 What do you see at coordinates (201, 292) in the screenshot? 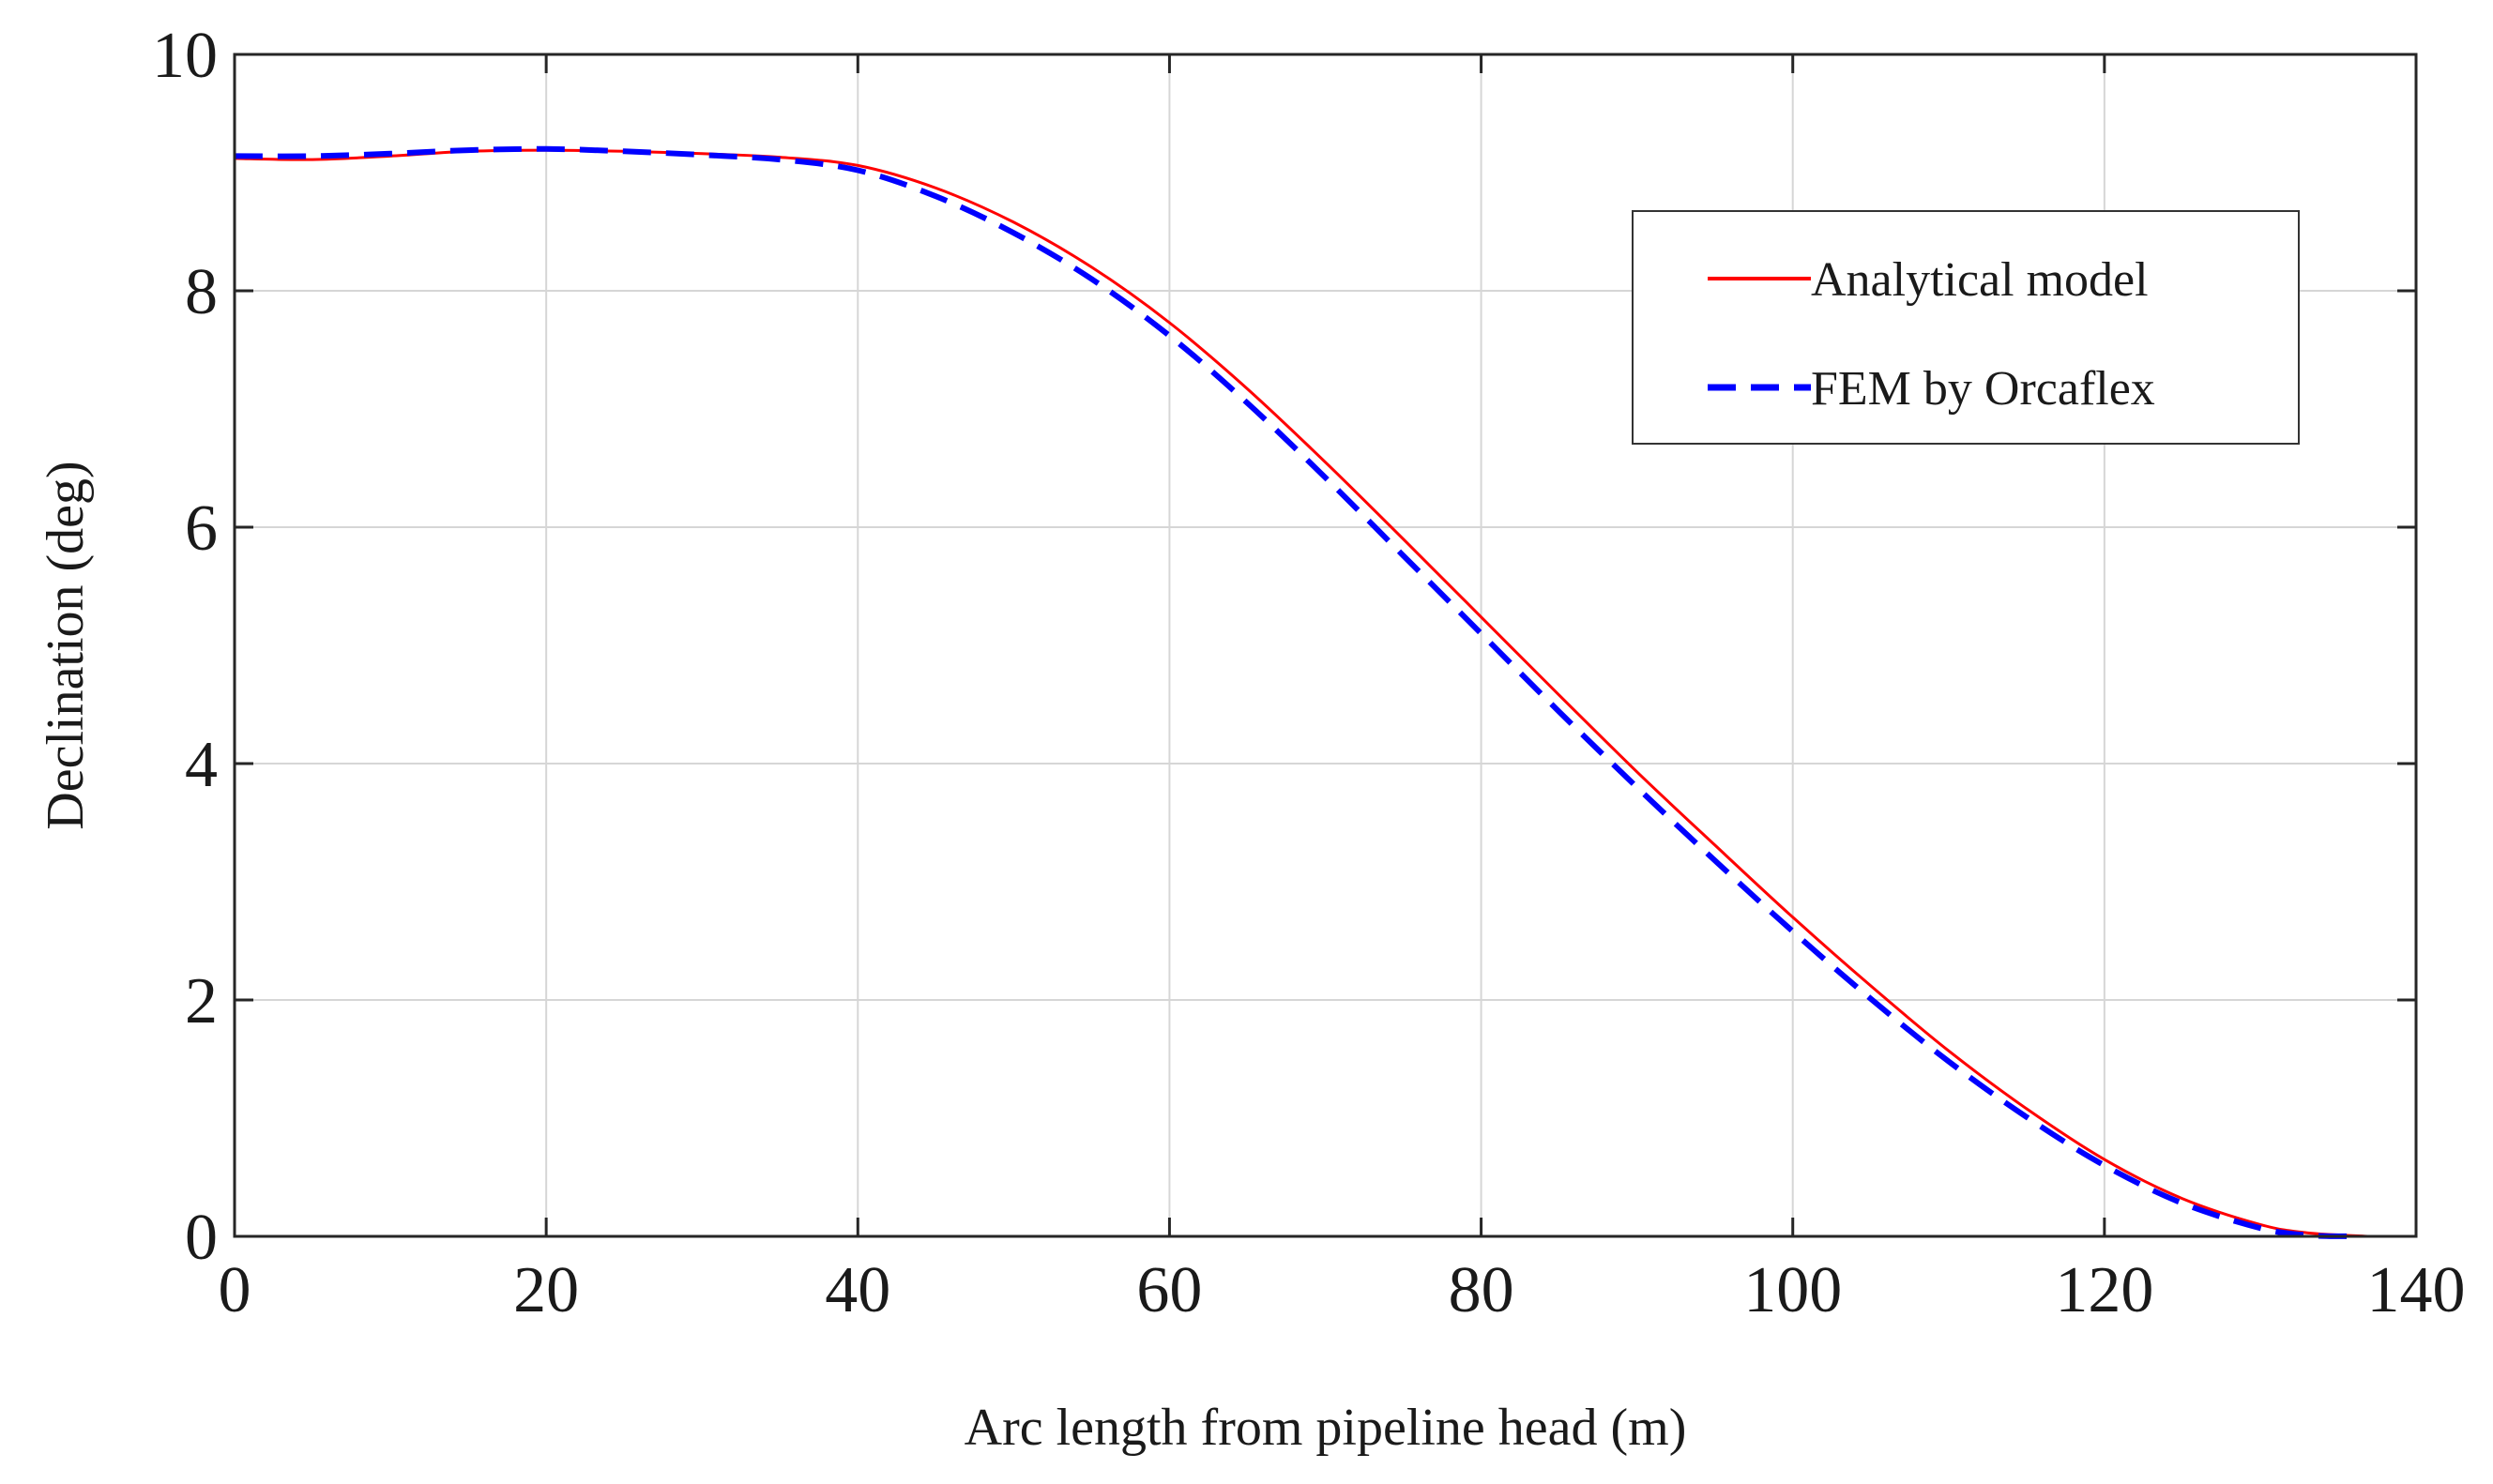
I see `y-tick-label: 8` at bounding box center [201, 292].